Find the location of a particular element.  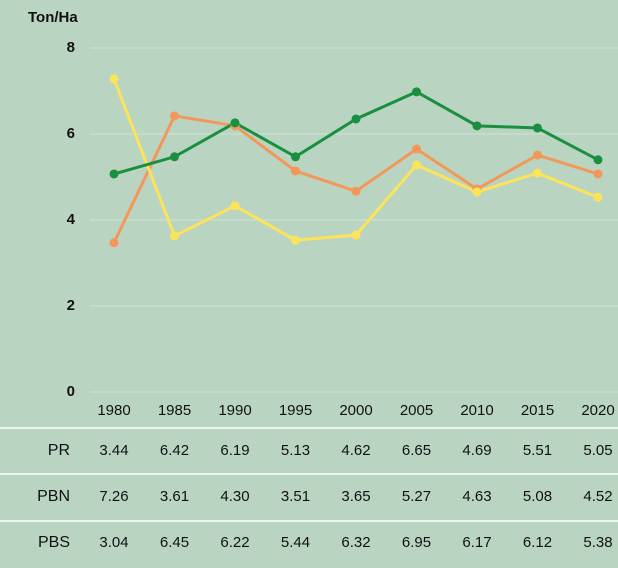

table-cell: 6.42 is located at coordinates (174, 450).